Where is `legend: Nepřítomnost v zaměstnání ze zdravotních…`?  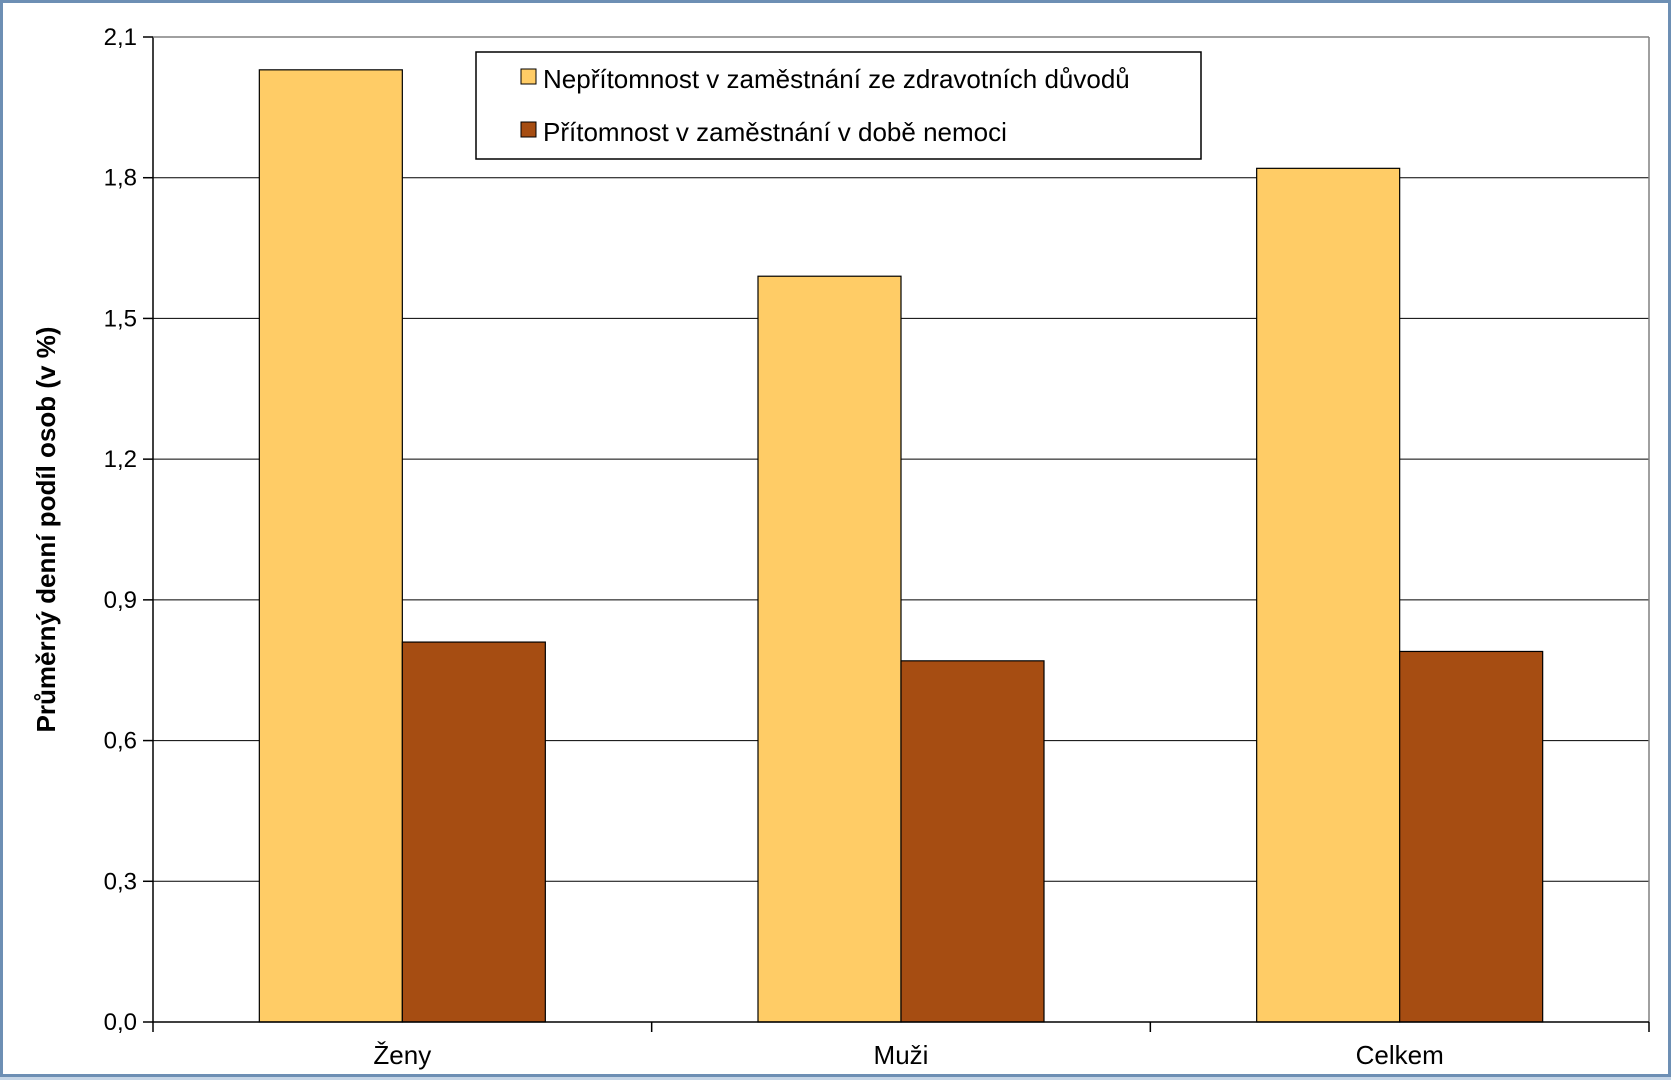 legend: Nepřítomnost v zaměstnání ze zdravotních… is located at coordinates (838, 105).